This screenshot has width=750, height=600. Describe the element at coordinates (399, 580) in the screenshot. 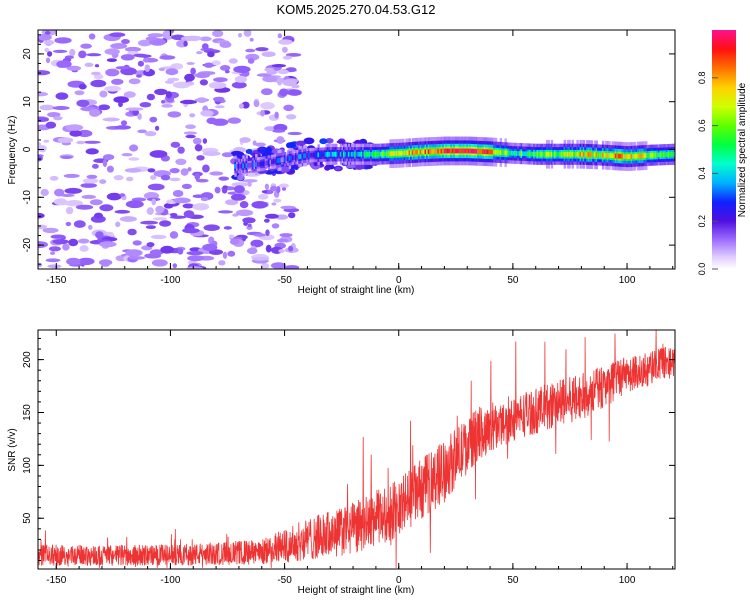

I see `x-tick-label: 0` at that location.